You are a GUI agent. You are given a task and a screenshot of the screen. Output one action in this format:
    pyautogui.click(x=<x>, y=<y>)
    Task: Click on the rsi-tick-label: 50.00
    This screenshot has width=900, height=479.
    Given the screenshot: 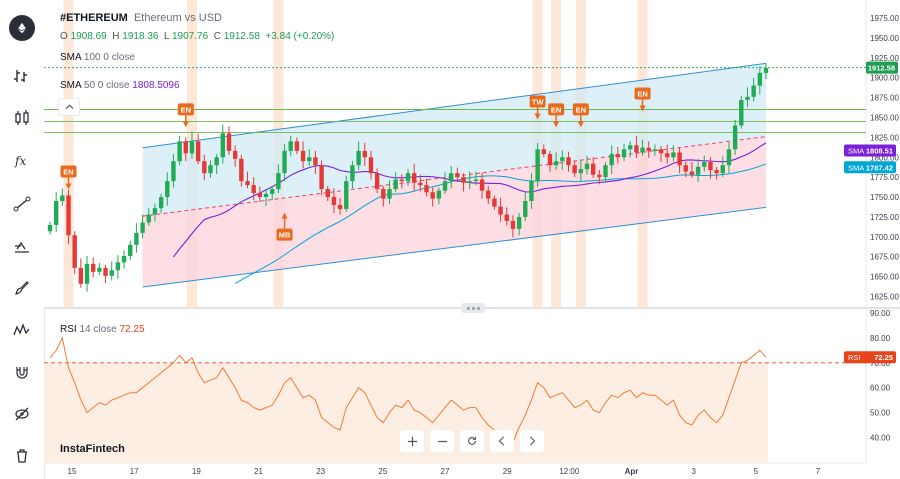 What is the action you would take?
    pyautogui.click(x=880, y=413)
    